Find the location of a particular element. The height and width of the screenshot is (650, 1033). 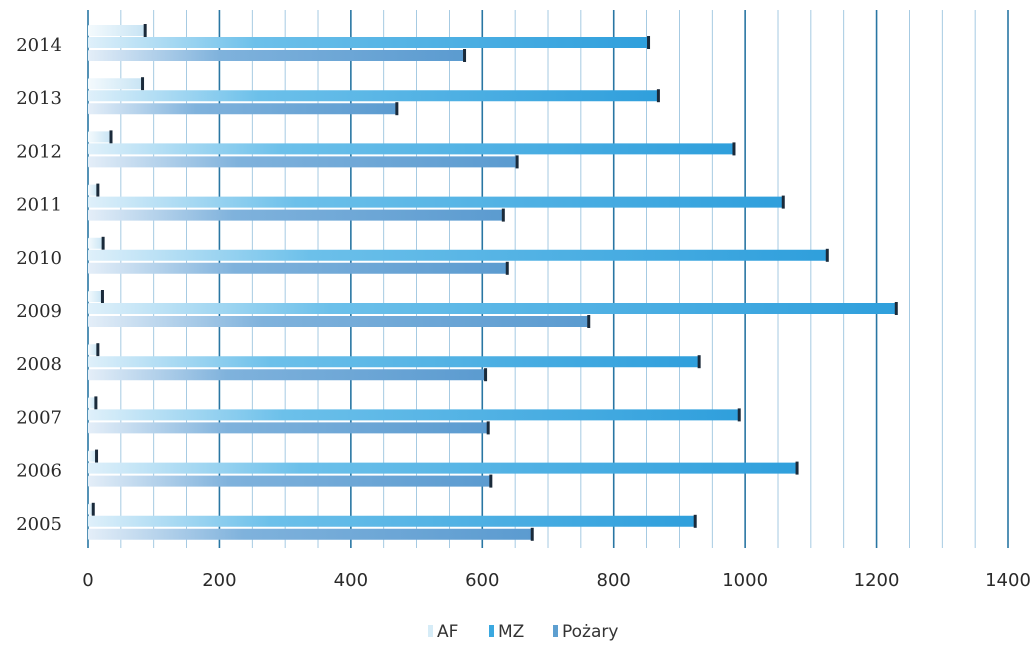

bar-mz-2012 is located at coordinates (411, 149).